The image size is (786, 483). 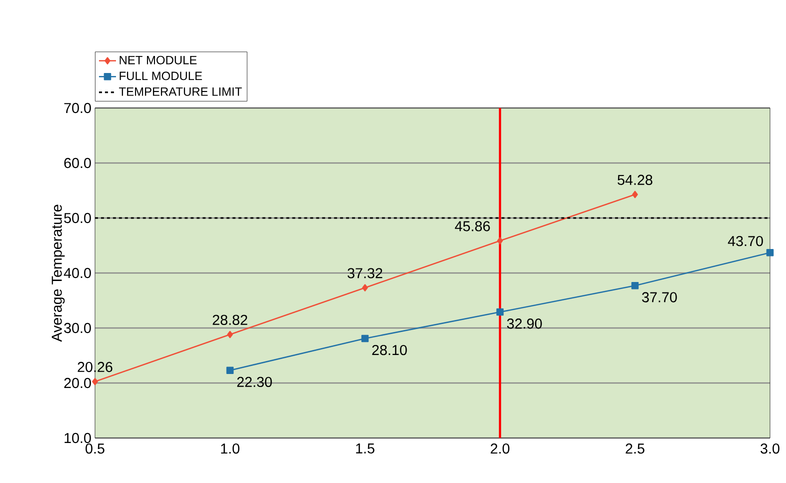 What do you see at coordinates (158, 60) in the screenshot?
I see `legend-label: NET MODULE` at bounding box center [158, 60].